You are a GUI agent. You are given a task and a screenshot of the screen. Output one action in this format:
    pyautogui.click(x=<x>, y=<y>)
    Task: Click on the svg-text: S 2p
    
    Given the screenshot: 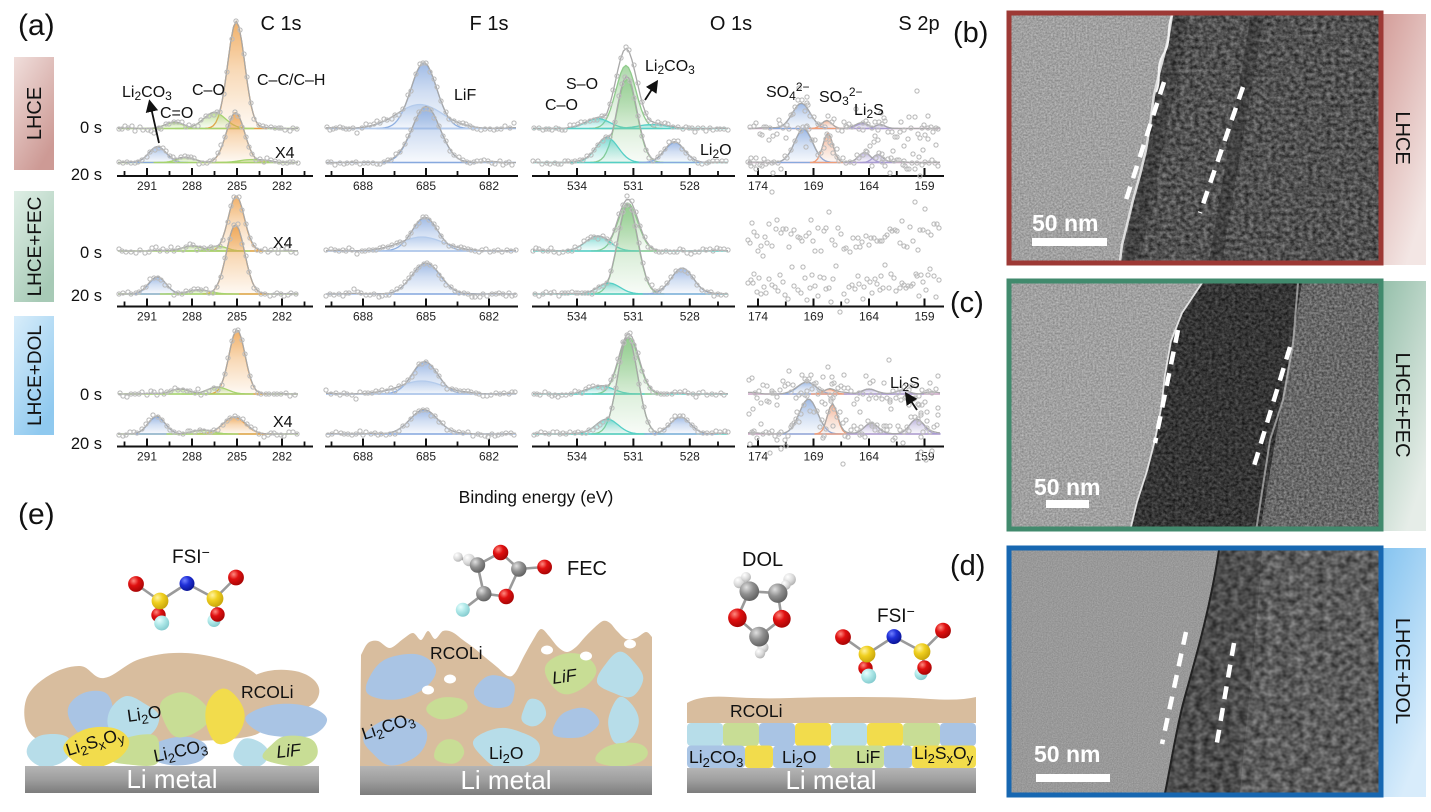 What is the action you would take?
    pyautogui.click(x=918, y=24)
    